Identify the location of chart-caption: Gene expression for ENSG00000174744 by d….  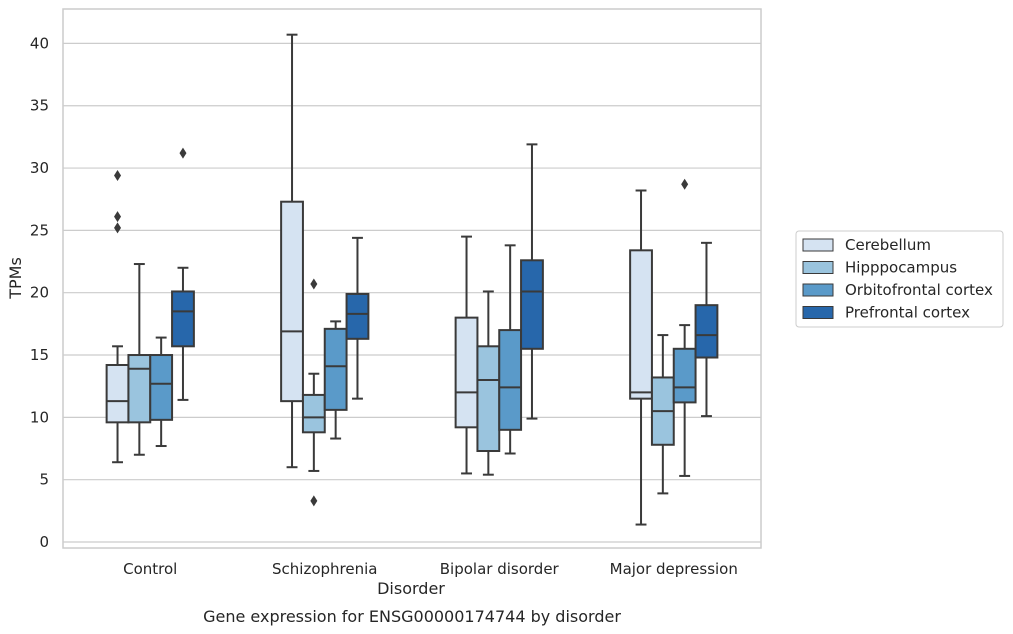
(412, 616).